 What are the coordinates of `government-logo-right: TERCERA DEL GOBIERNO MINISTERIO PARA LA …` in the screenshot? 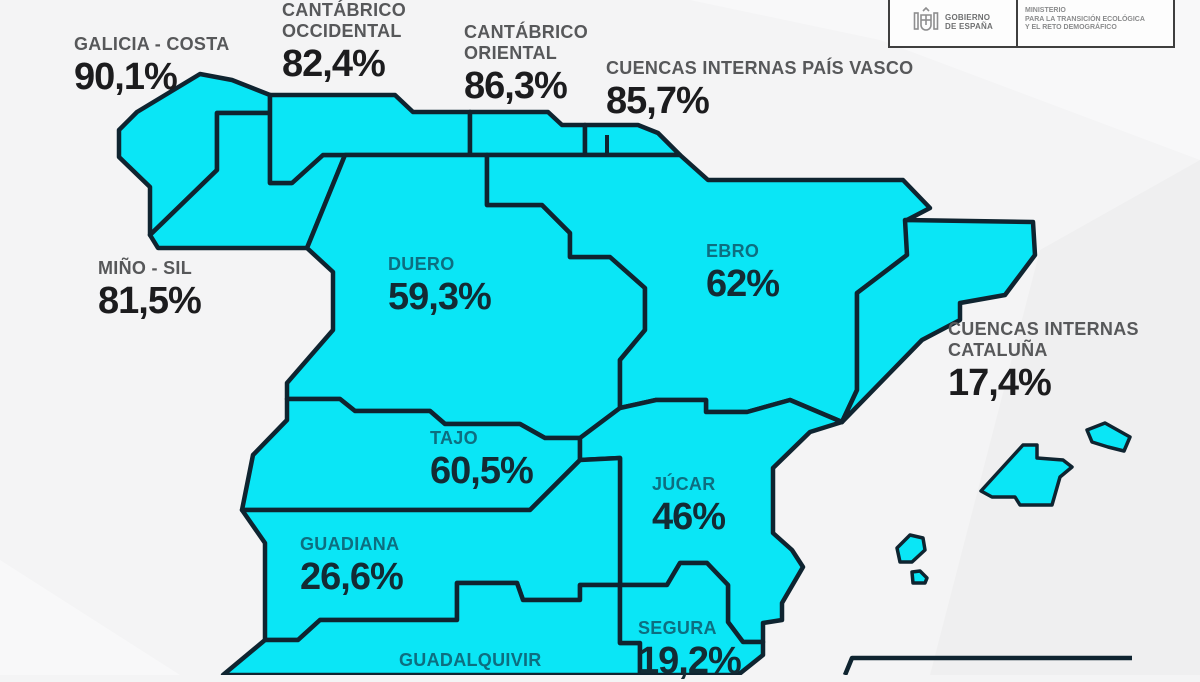 It's located at (1095, 23).